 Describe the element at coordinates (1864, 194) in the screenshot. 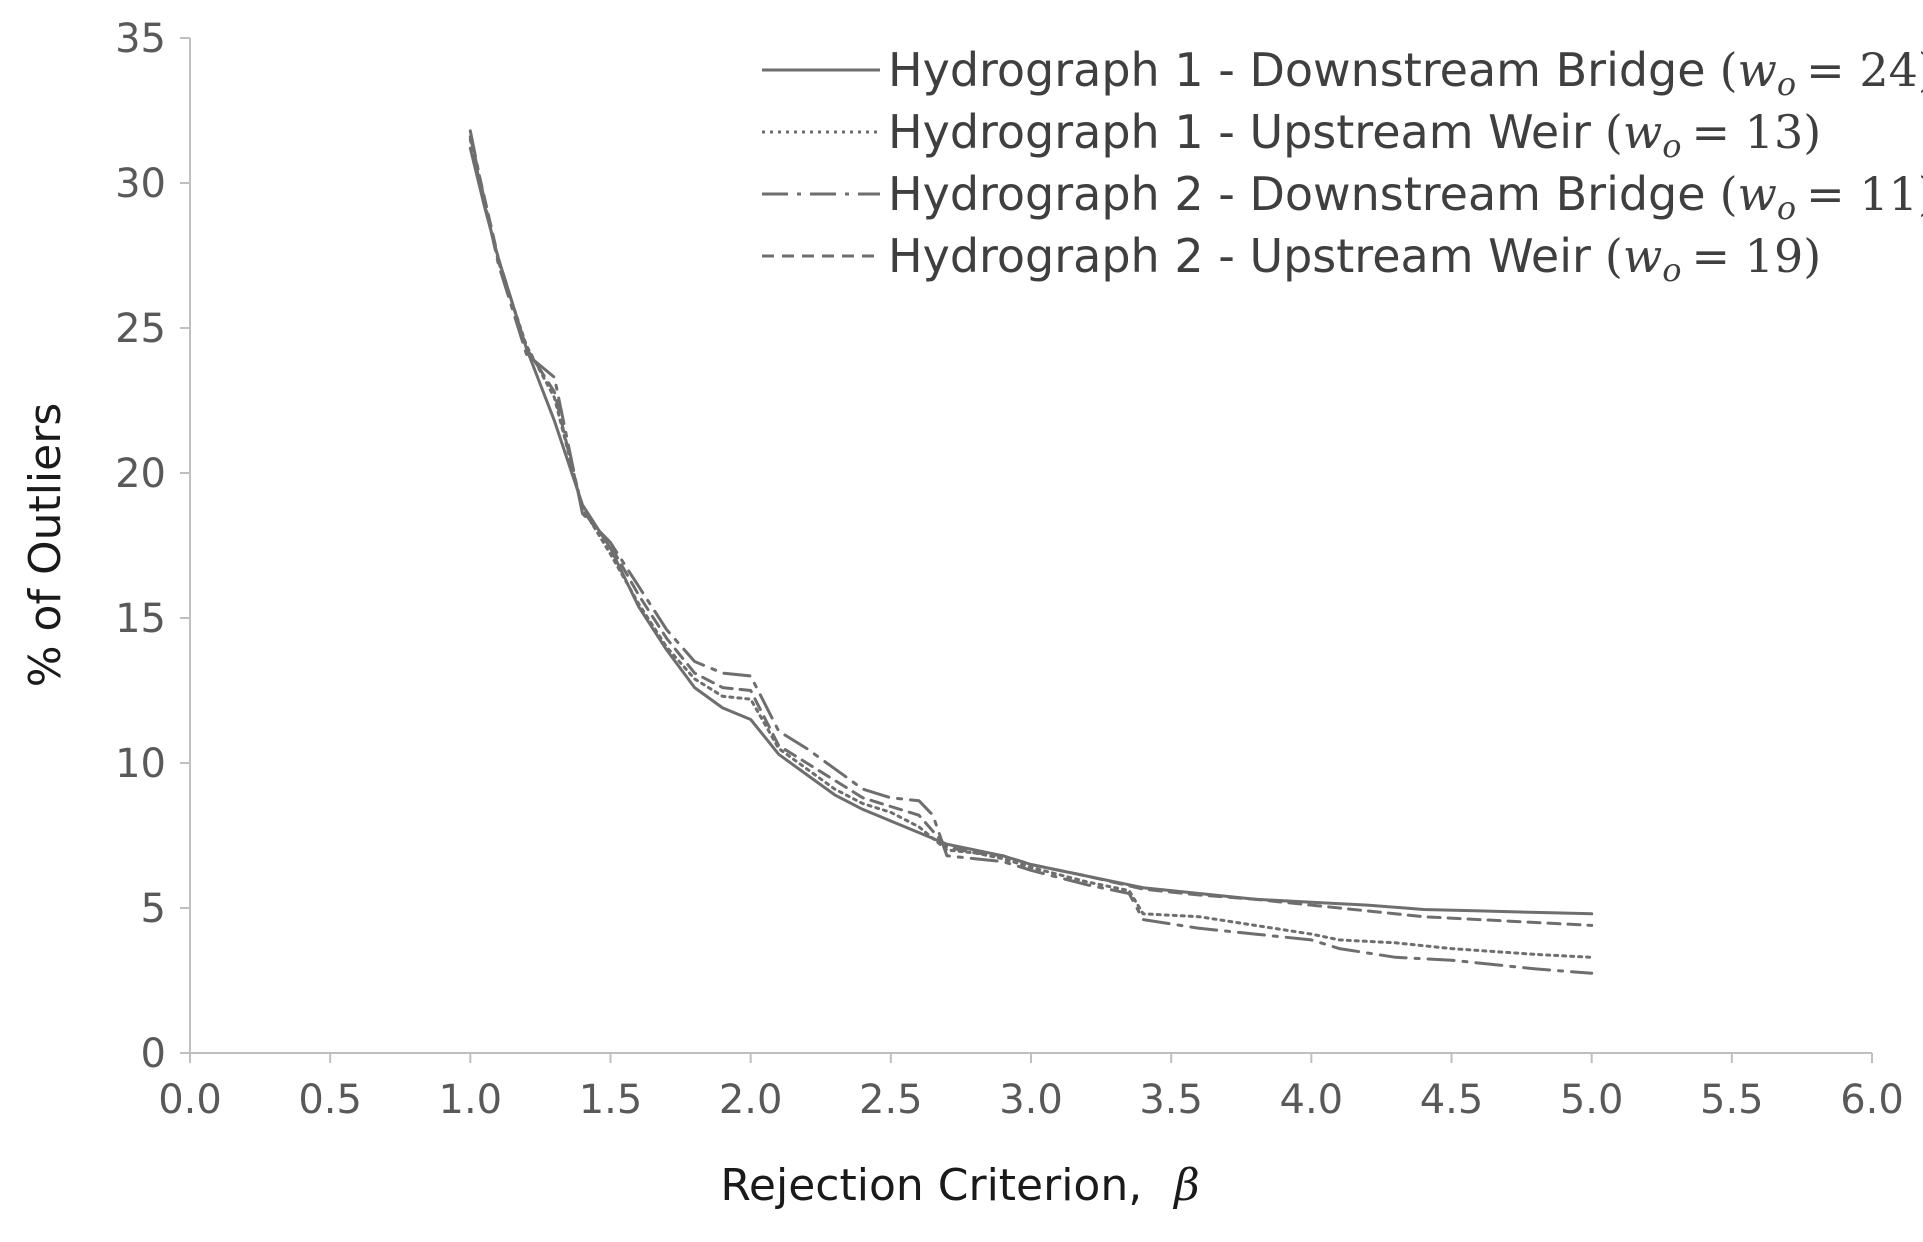

I see `legend-value: = 11)` at that location.